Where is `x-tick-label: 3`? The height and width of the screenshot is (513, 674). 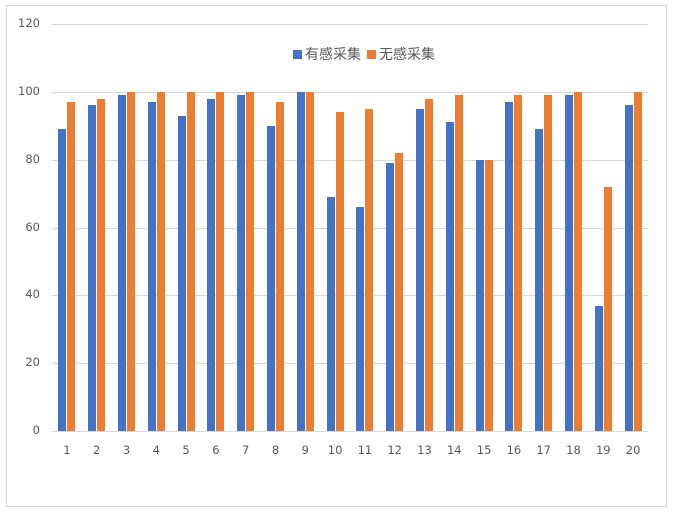 x-tick-label: 3 is located at coordinates (126, 450).